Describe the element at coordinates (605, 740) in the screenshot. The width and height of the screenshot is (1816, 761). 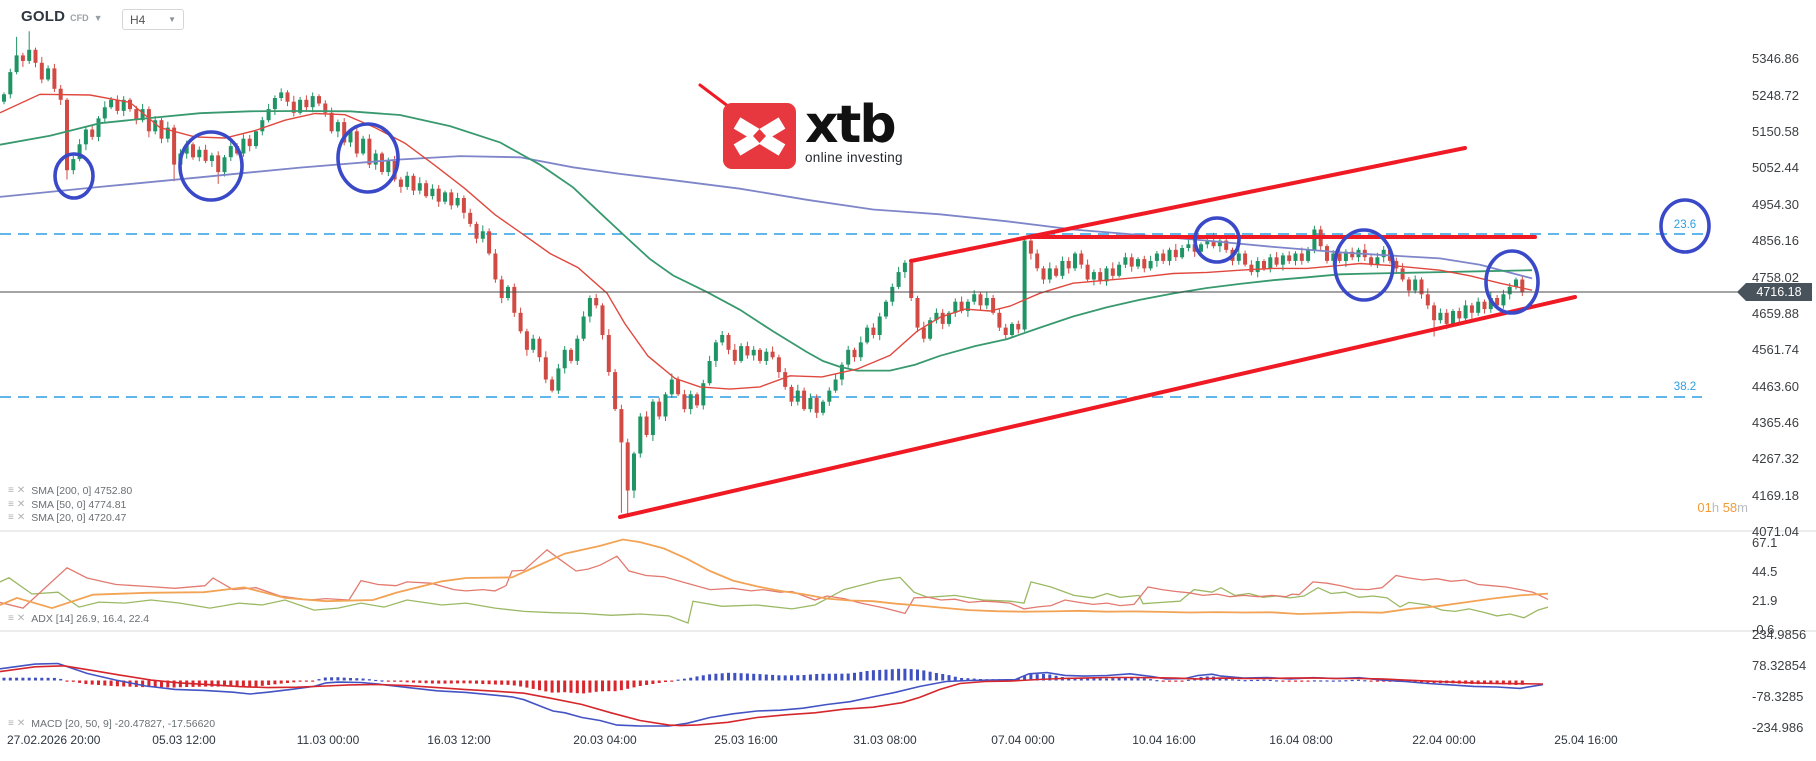
I see `time-axis-label: 20.03 04:00` at that location.